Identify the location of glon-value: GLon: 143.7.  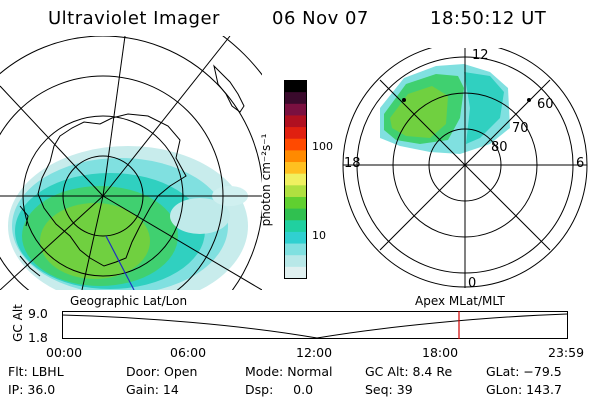
(524, 389).